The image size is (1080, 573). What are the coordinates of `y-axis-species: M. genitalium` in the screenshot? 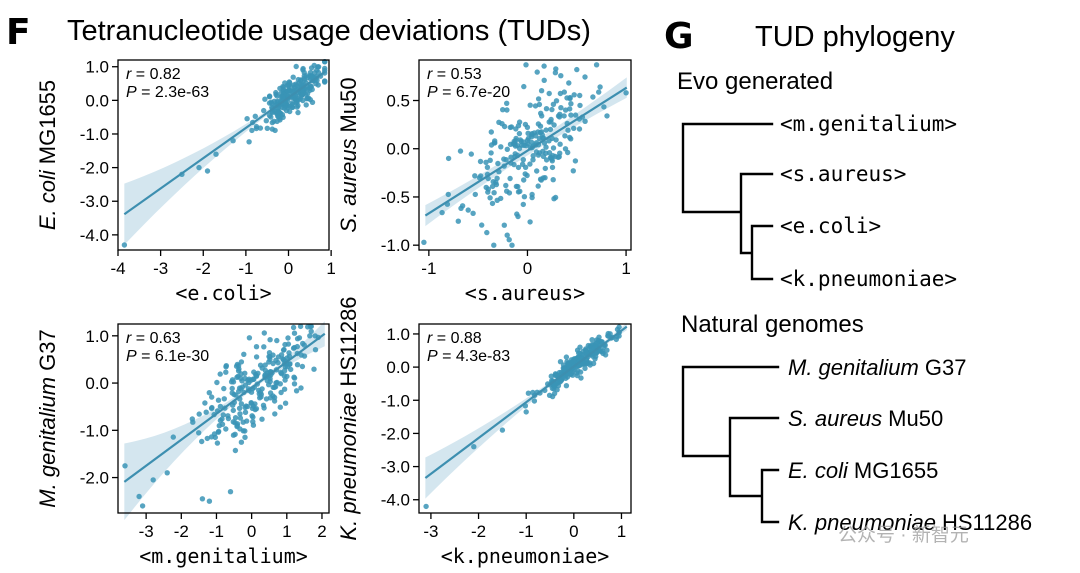 It's located at (47, 442).